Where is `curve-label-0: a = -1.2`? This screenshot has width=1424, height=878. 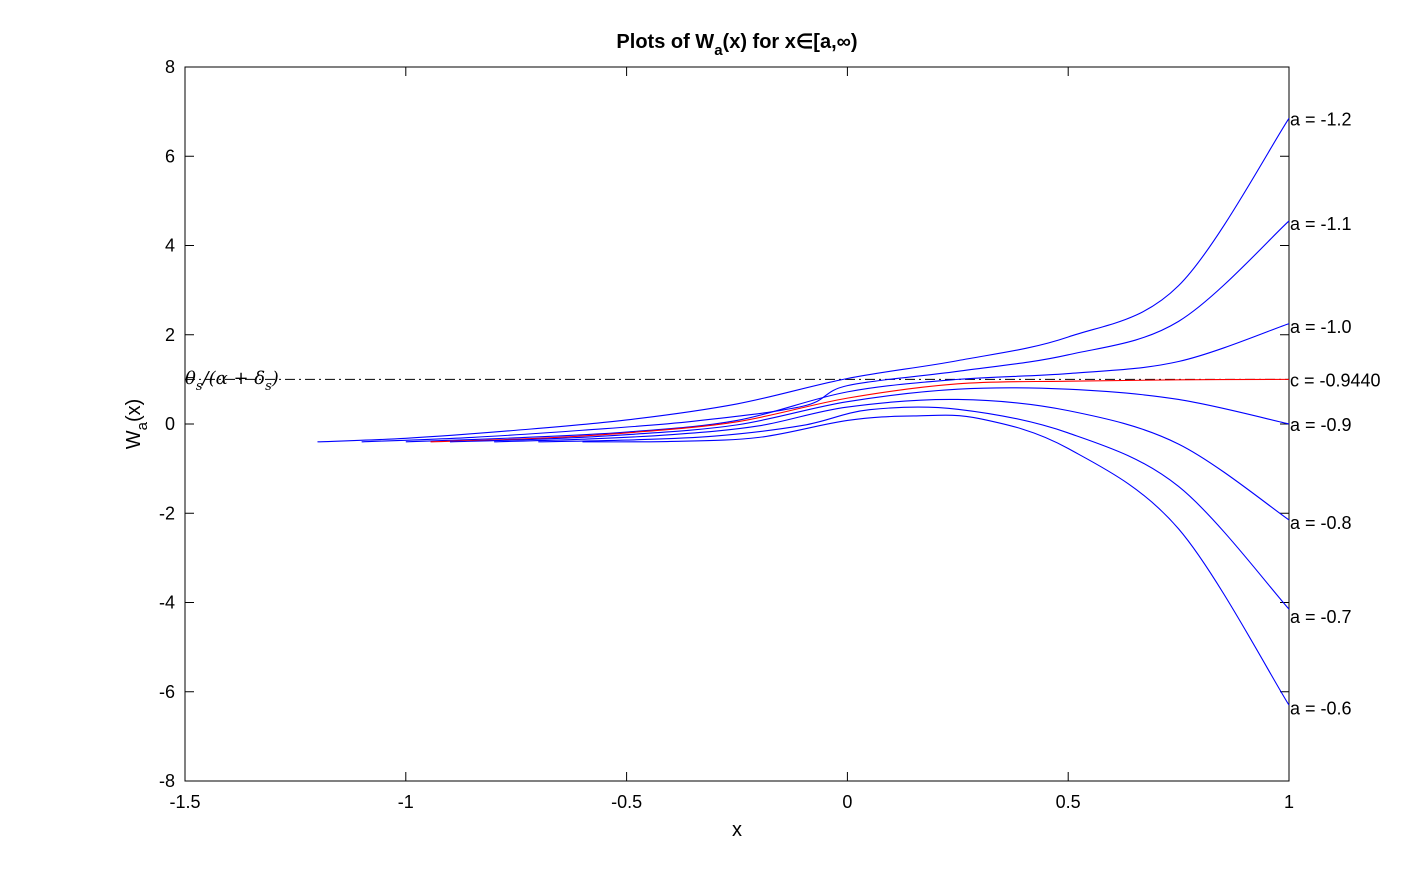
curve-label-0: a = -1.2 is located at coordinates (1321, 119).